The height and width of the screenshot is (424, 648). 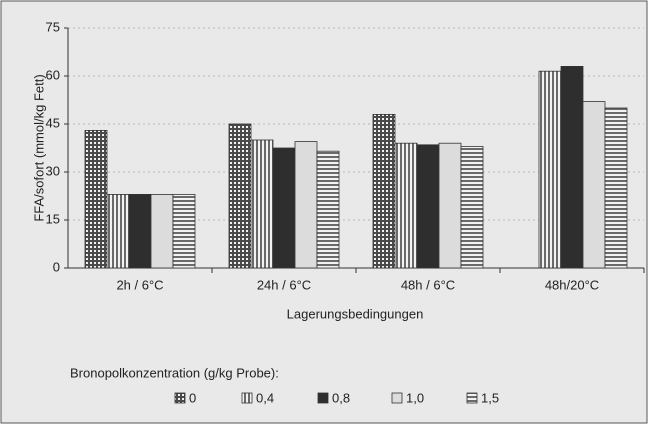 I want to click on y-tick-label: 75, so click(x=53, y=26).